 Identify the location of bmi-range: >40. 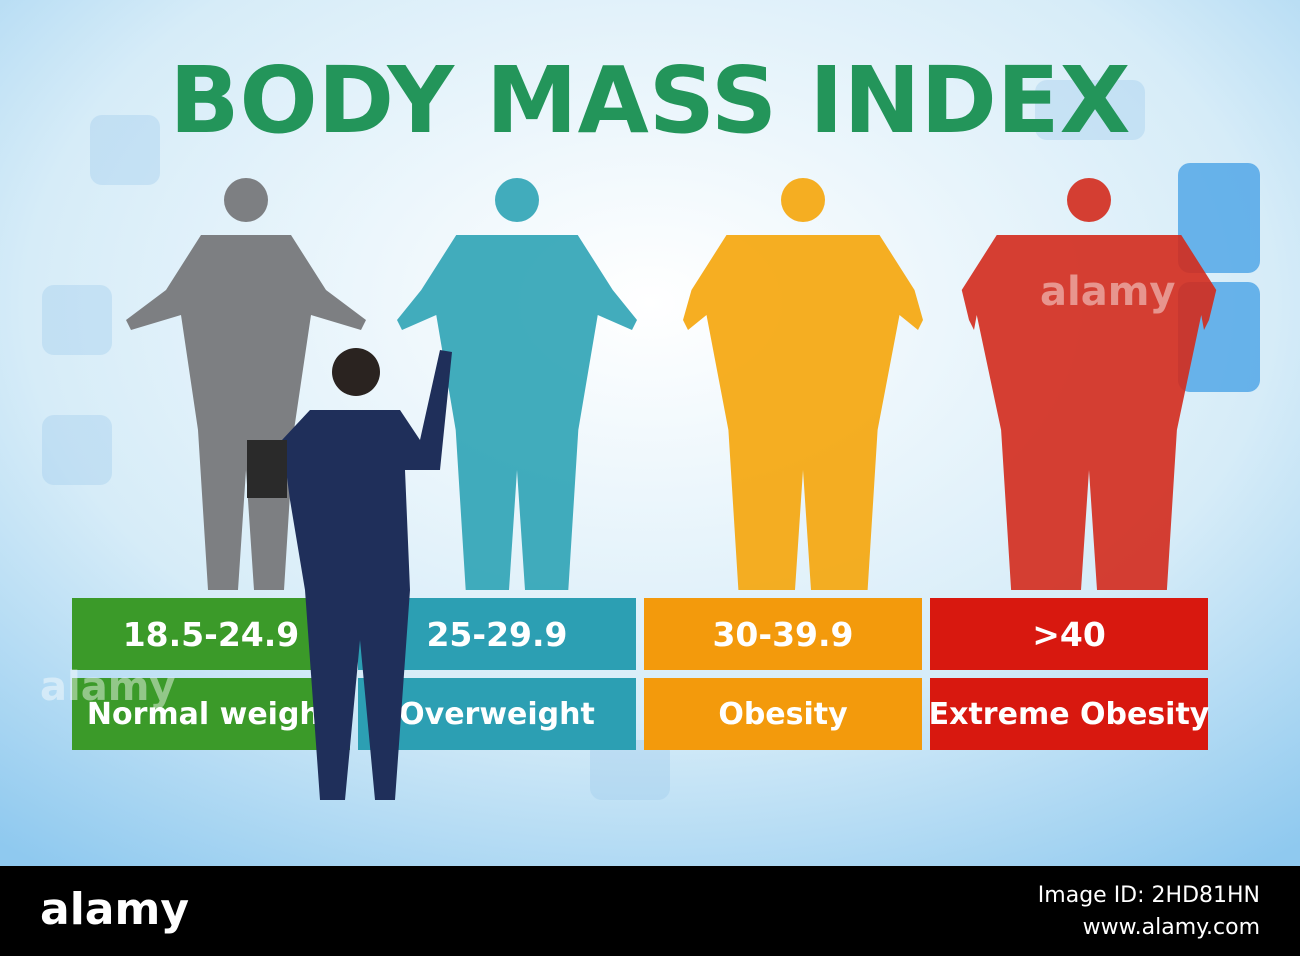
(1069, 634).